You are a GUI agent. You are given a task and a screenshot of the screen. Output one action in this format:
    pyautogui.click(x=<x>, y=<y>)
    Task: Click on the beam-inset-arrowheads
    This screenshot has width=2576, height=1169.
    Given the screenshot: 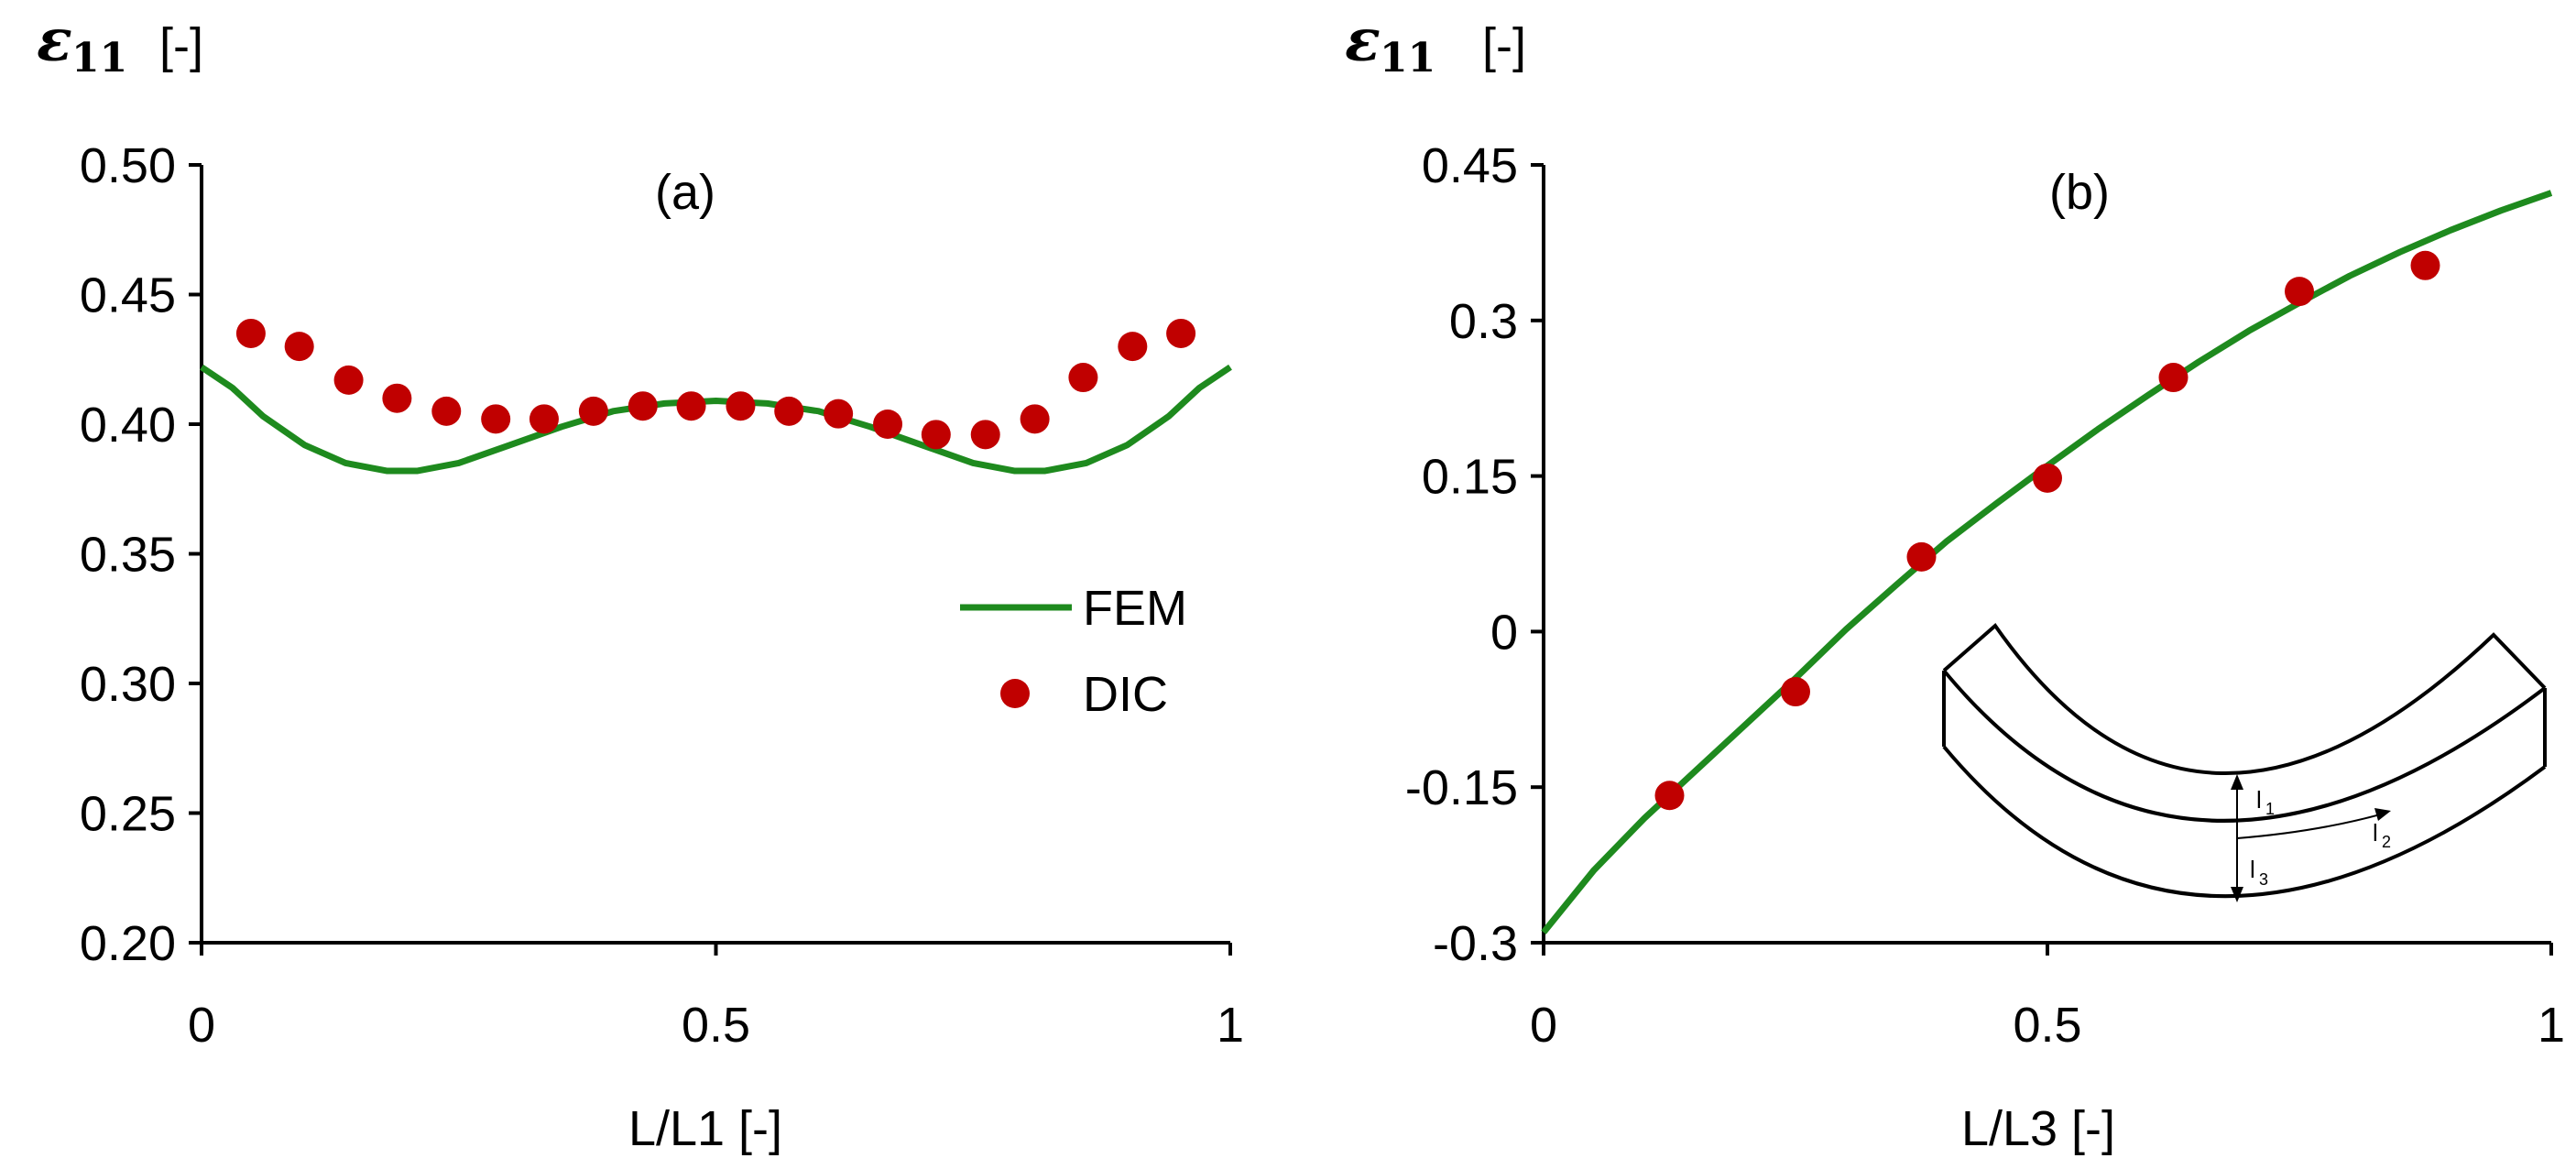 What is the action you would take?
    pyautogui.click(x=2311, y=838)
    